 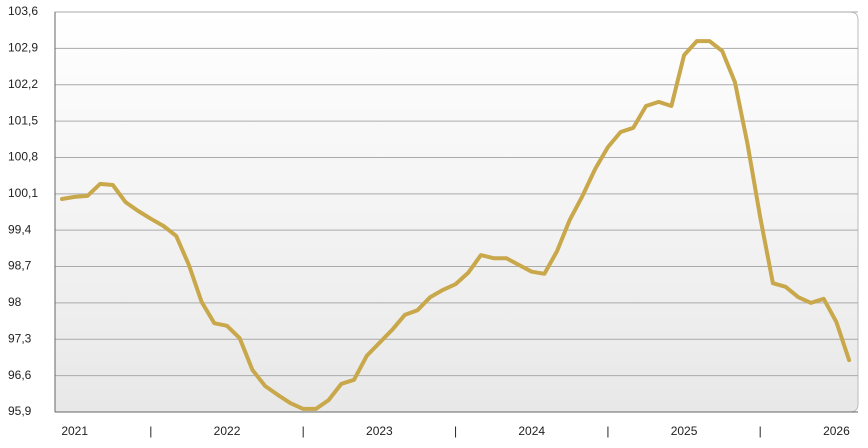 What do you see at coordinates (74, 431) in the screenshot?
I see `x-tick-label: 2021` at bounding box center [74, 431].